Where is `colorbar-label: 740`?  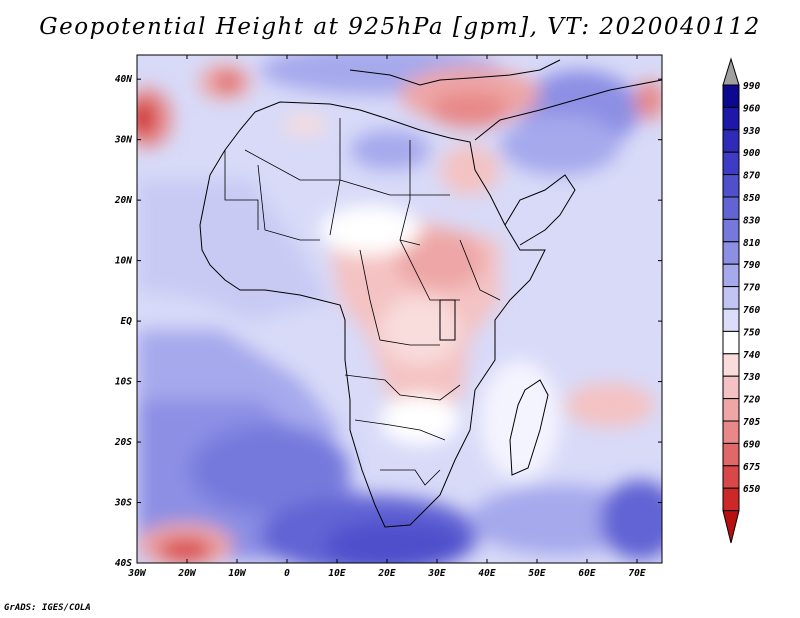
colorbar-label: 740 is located at coordinates (751, 355).